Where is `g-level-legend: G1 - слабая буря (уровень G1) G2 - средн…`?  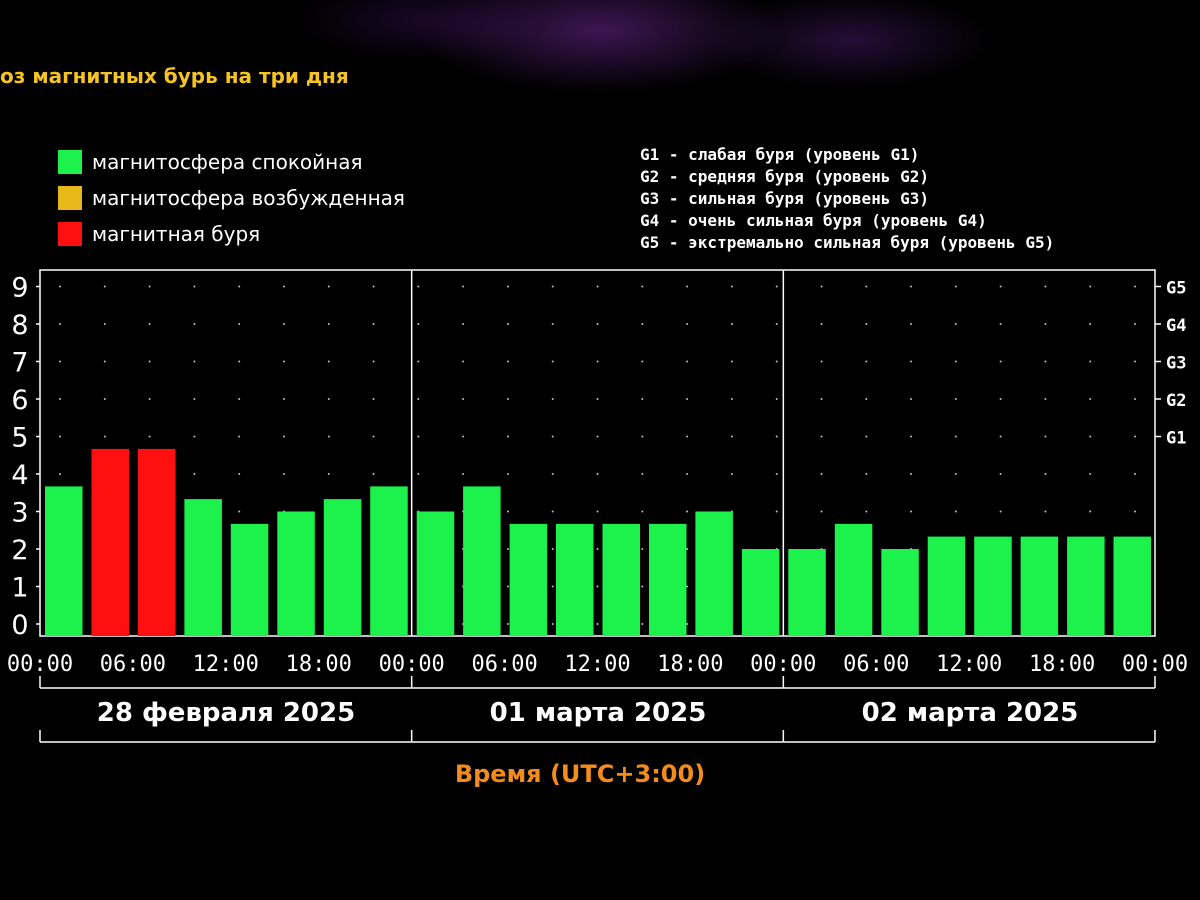
g-level-legend: G1 - слабая буря (уровень G1) G2 - средн… is located at coordinates (847, 199).